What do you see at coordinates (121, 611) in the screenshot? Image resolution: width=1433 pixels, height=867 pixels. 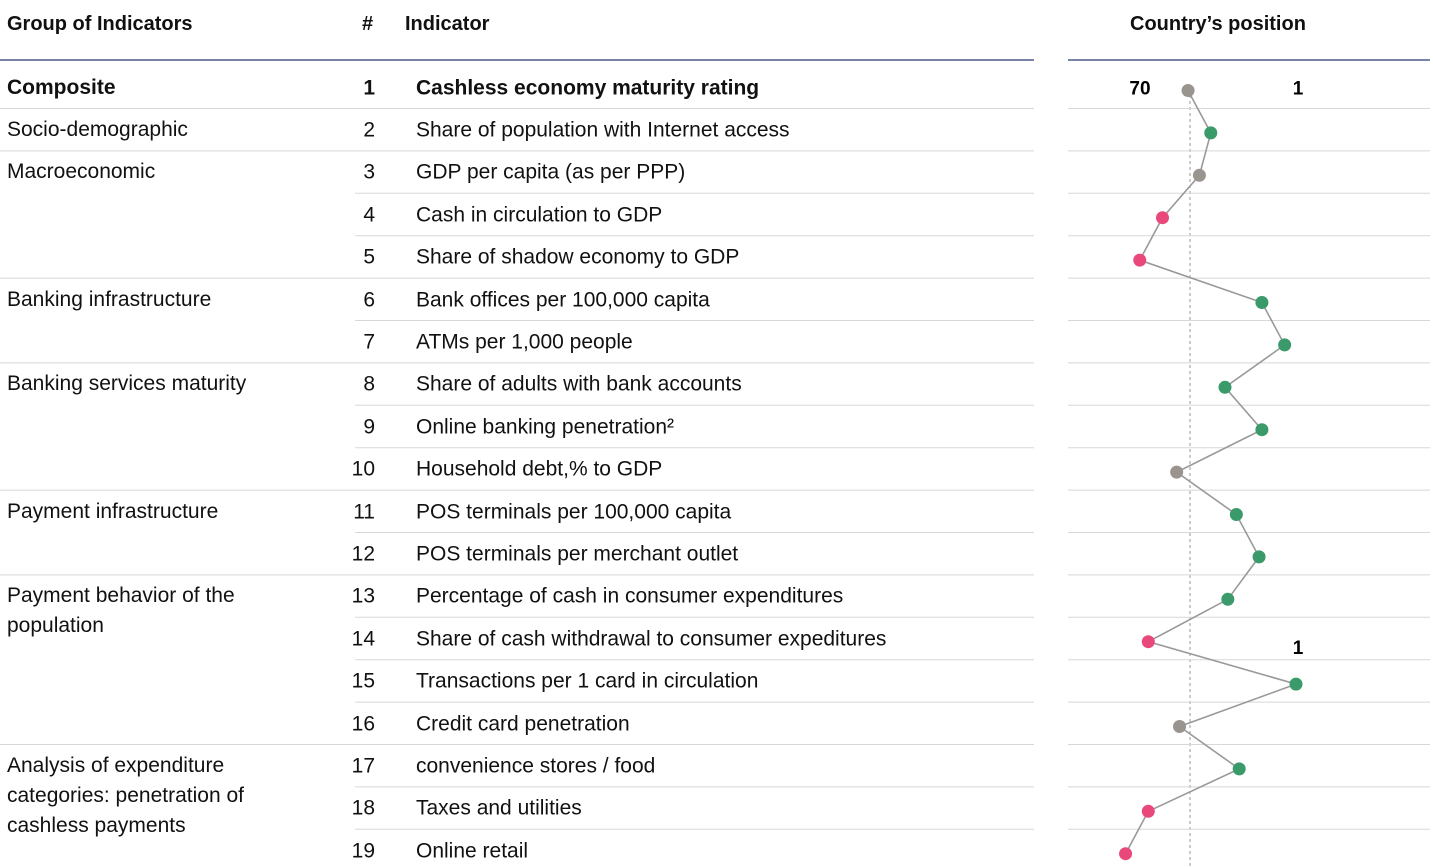 I see `group-label: Payment behavior of the population` at bounding box center [121, 611].